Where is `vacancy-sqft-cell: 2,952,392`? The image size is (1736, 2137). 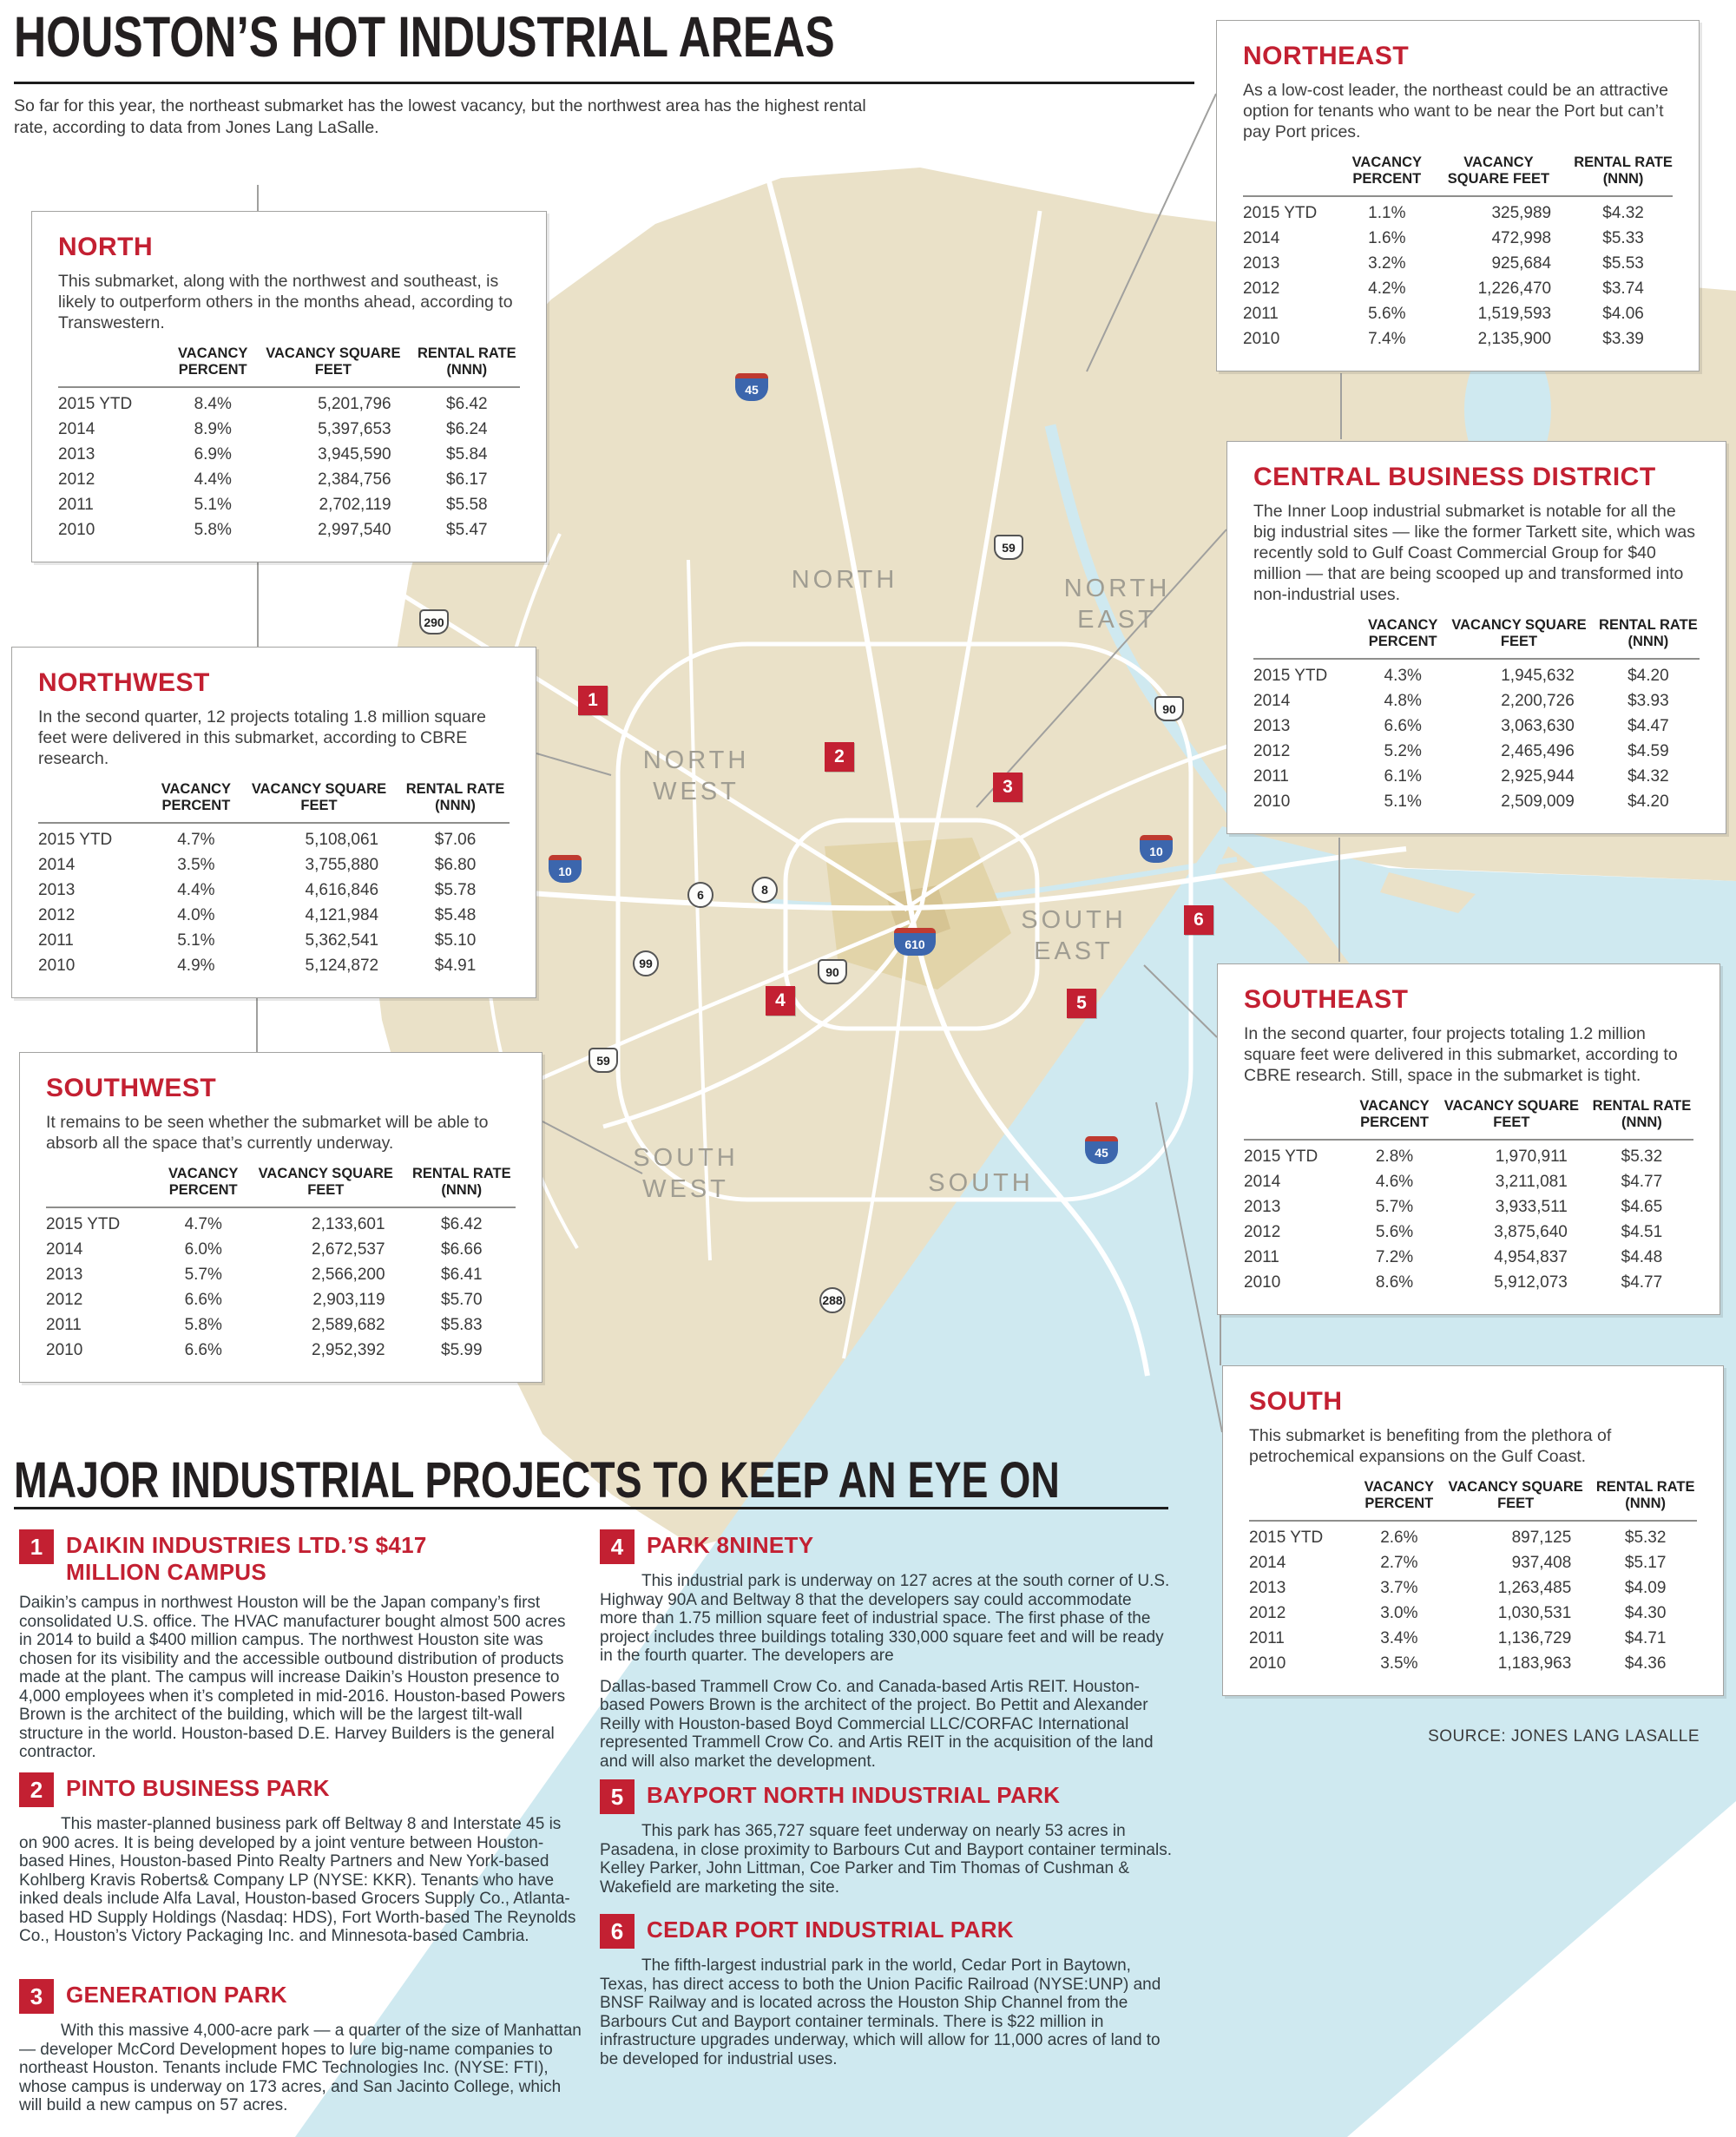 vacancy-sqft-cell: 2,952,392 is located at coordinates (348, 1350).